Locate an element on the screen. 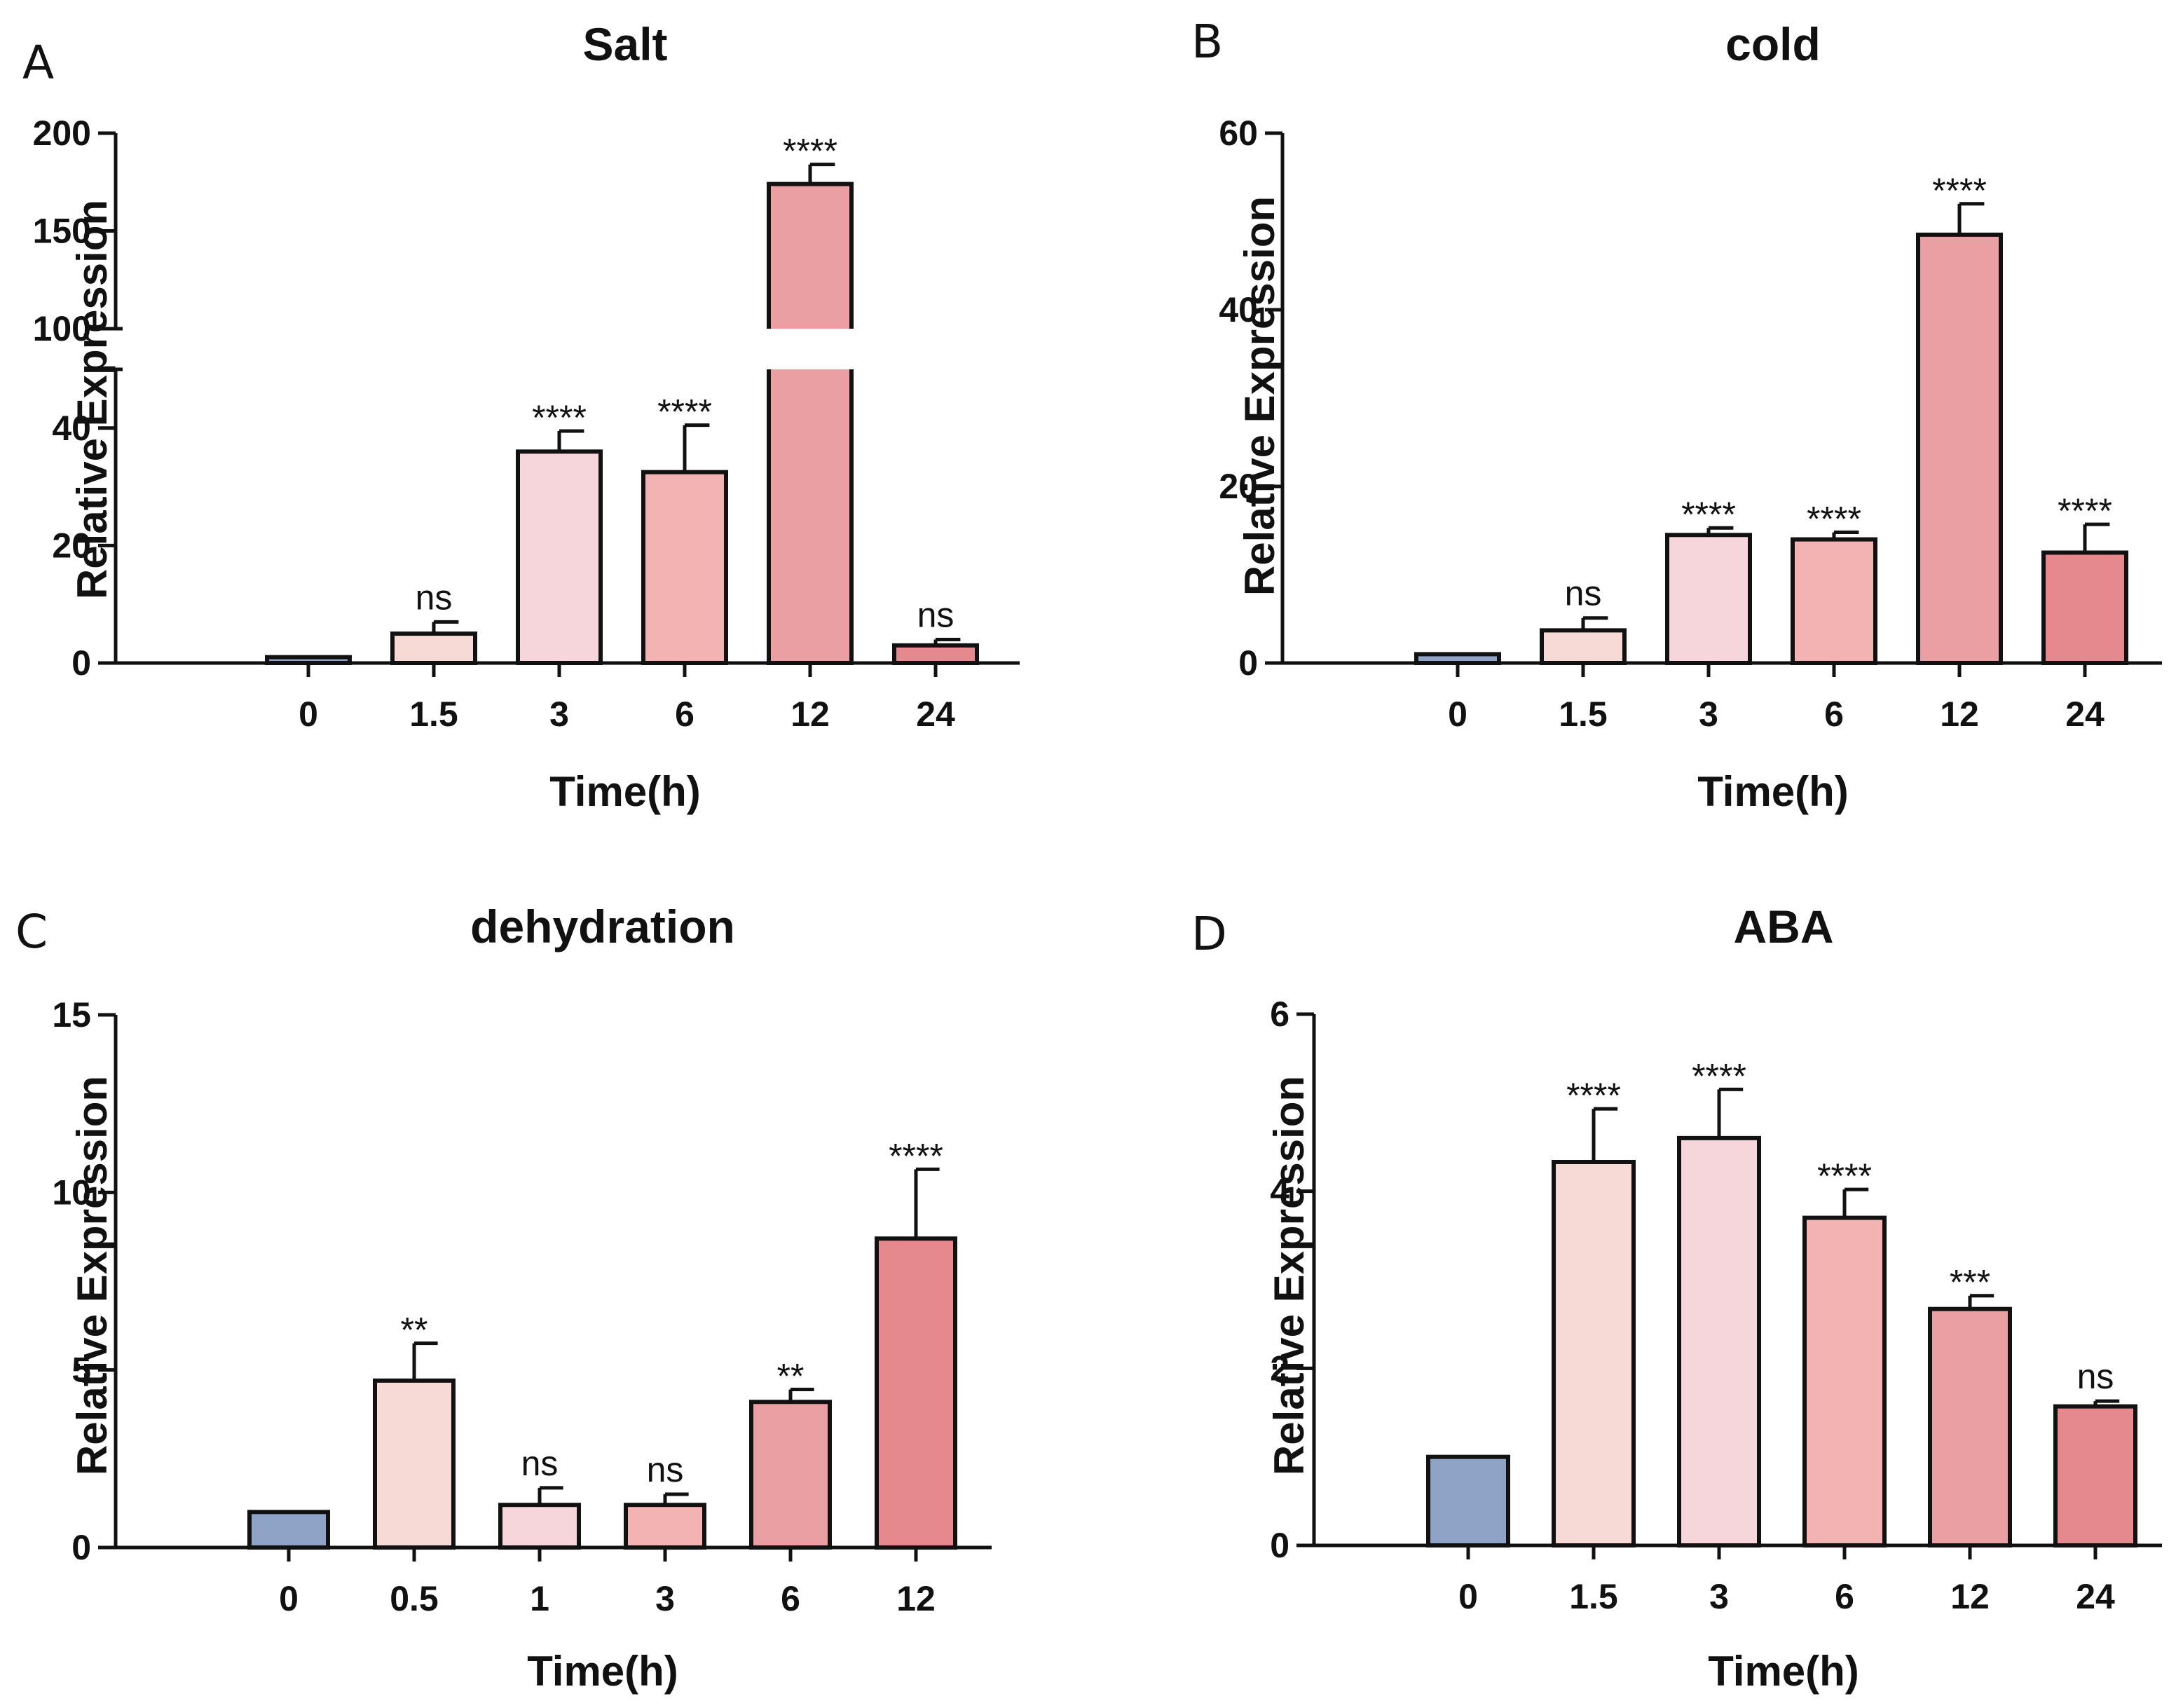  x-tick-label-aba-12: 12 is located at coordinates (1970, 1597).